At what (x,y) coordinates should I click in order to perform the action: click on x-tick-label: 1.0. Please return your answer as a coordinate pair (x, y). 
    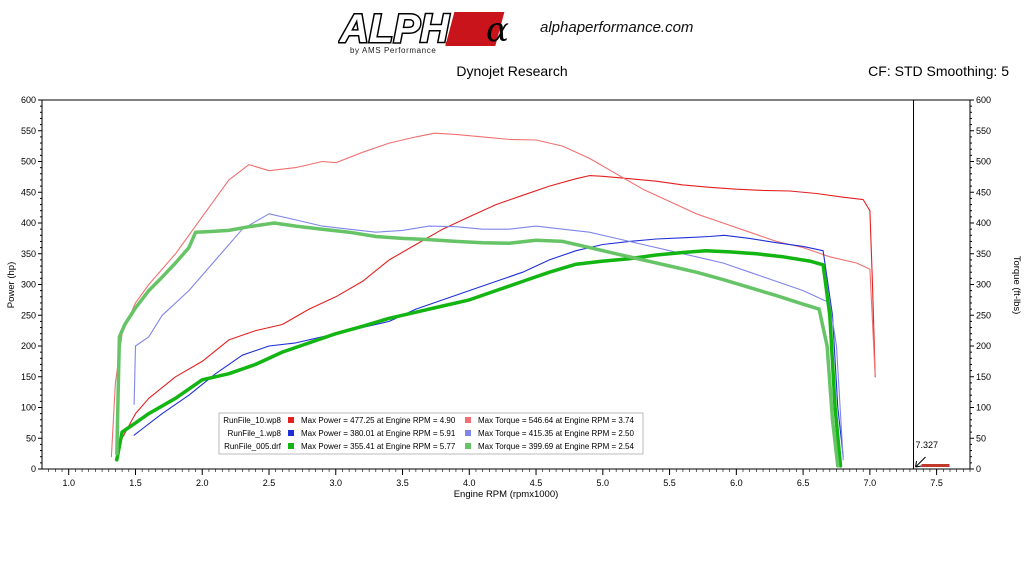
    Looking at the image, I should click on (68, 483).